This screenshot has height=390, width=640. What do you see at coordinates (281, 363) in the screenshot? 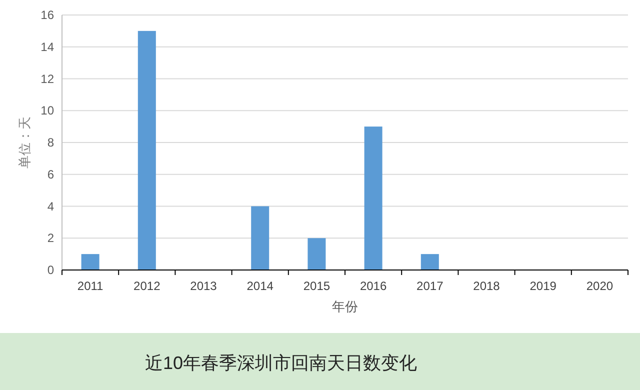
I see `title: 近10年春季深圳市回南天日数变化` at bounding box center [281, 363].